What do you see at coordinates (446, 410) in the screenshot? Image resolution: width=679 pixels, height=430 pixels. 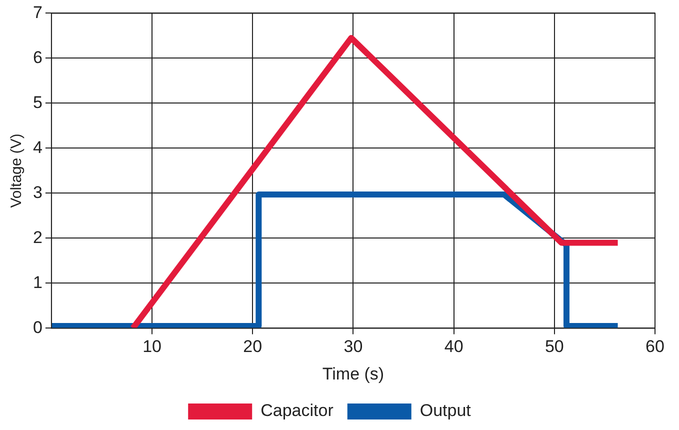 I see `legend-label: Output` at bounding box center [446, 410].